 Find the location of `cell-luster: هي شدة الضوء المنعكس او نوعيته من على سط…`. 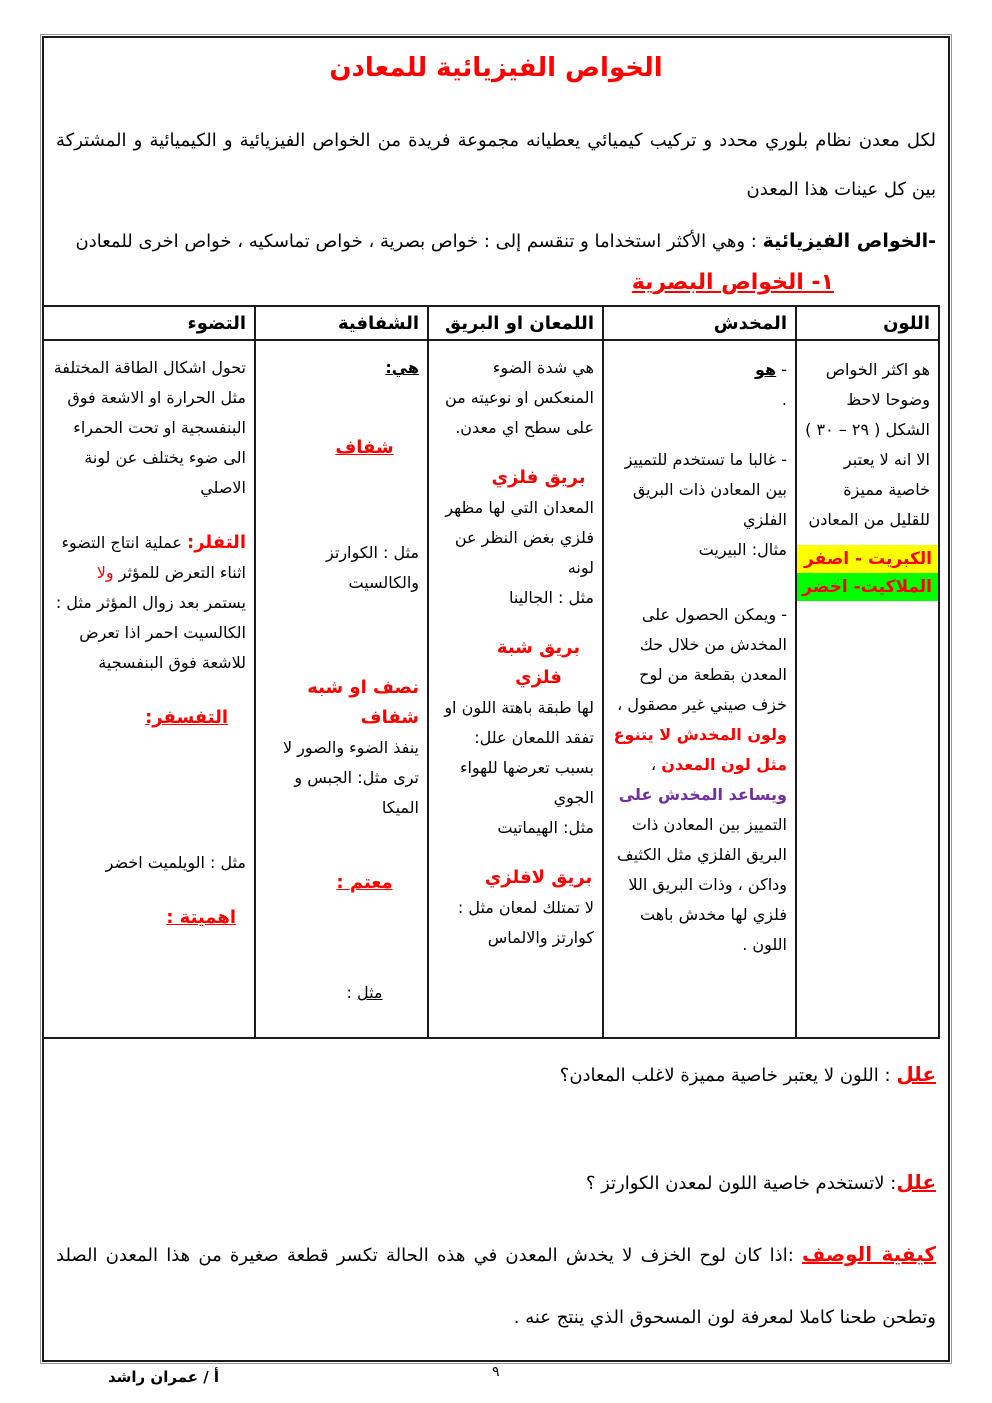

cell-luster: هي شدة الضوء المنعكس او نوعيته من على سط… is located at coordinates (515, 689).